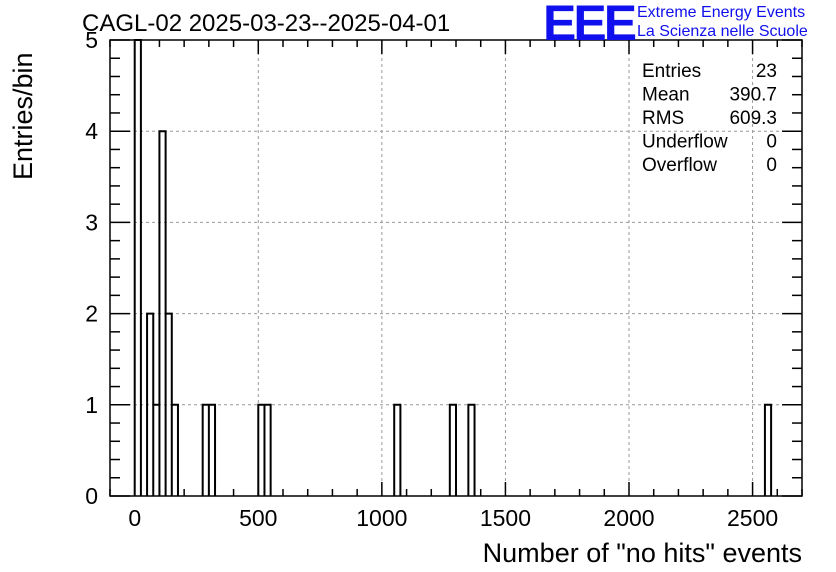 The height and width of the screenshot is (572, 836). What do you see at coordinates (505, 518) in the screenshot?
I see `x-tick-label: 1500` at bounding box center [505, 518].